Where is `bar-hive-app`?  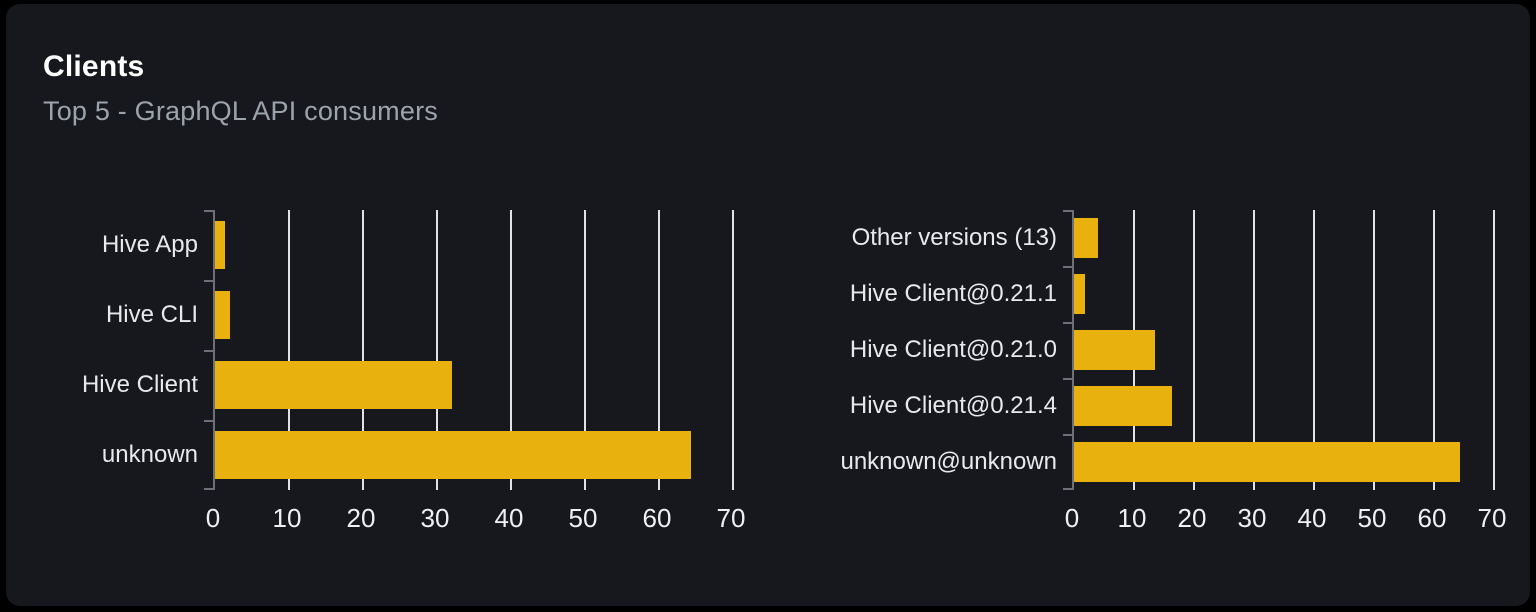 bar-hive-app is located at coordinates (220, 245).